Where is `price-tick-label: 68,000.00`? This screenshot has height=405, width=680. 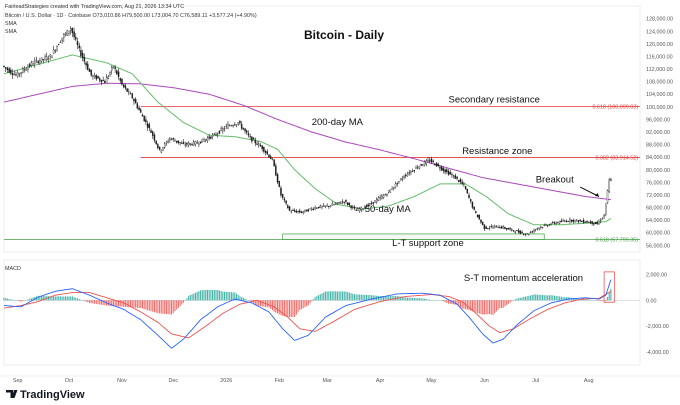
price-tick-label: 68,000.00 is located at coordinates (658, 209).